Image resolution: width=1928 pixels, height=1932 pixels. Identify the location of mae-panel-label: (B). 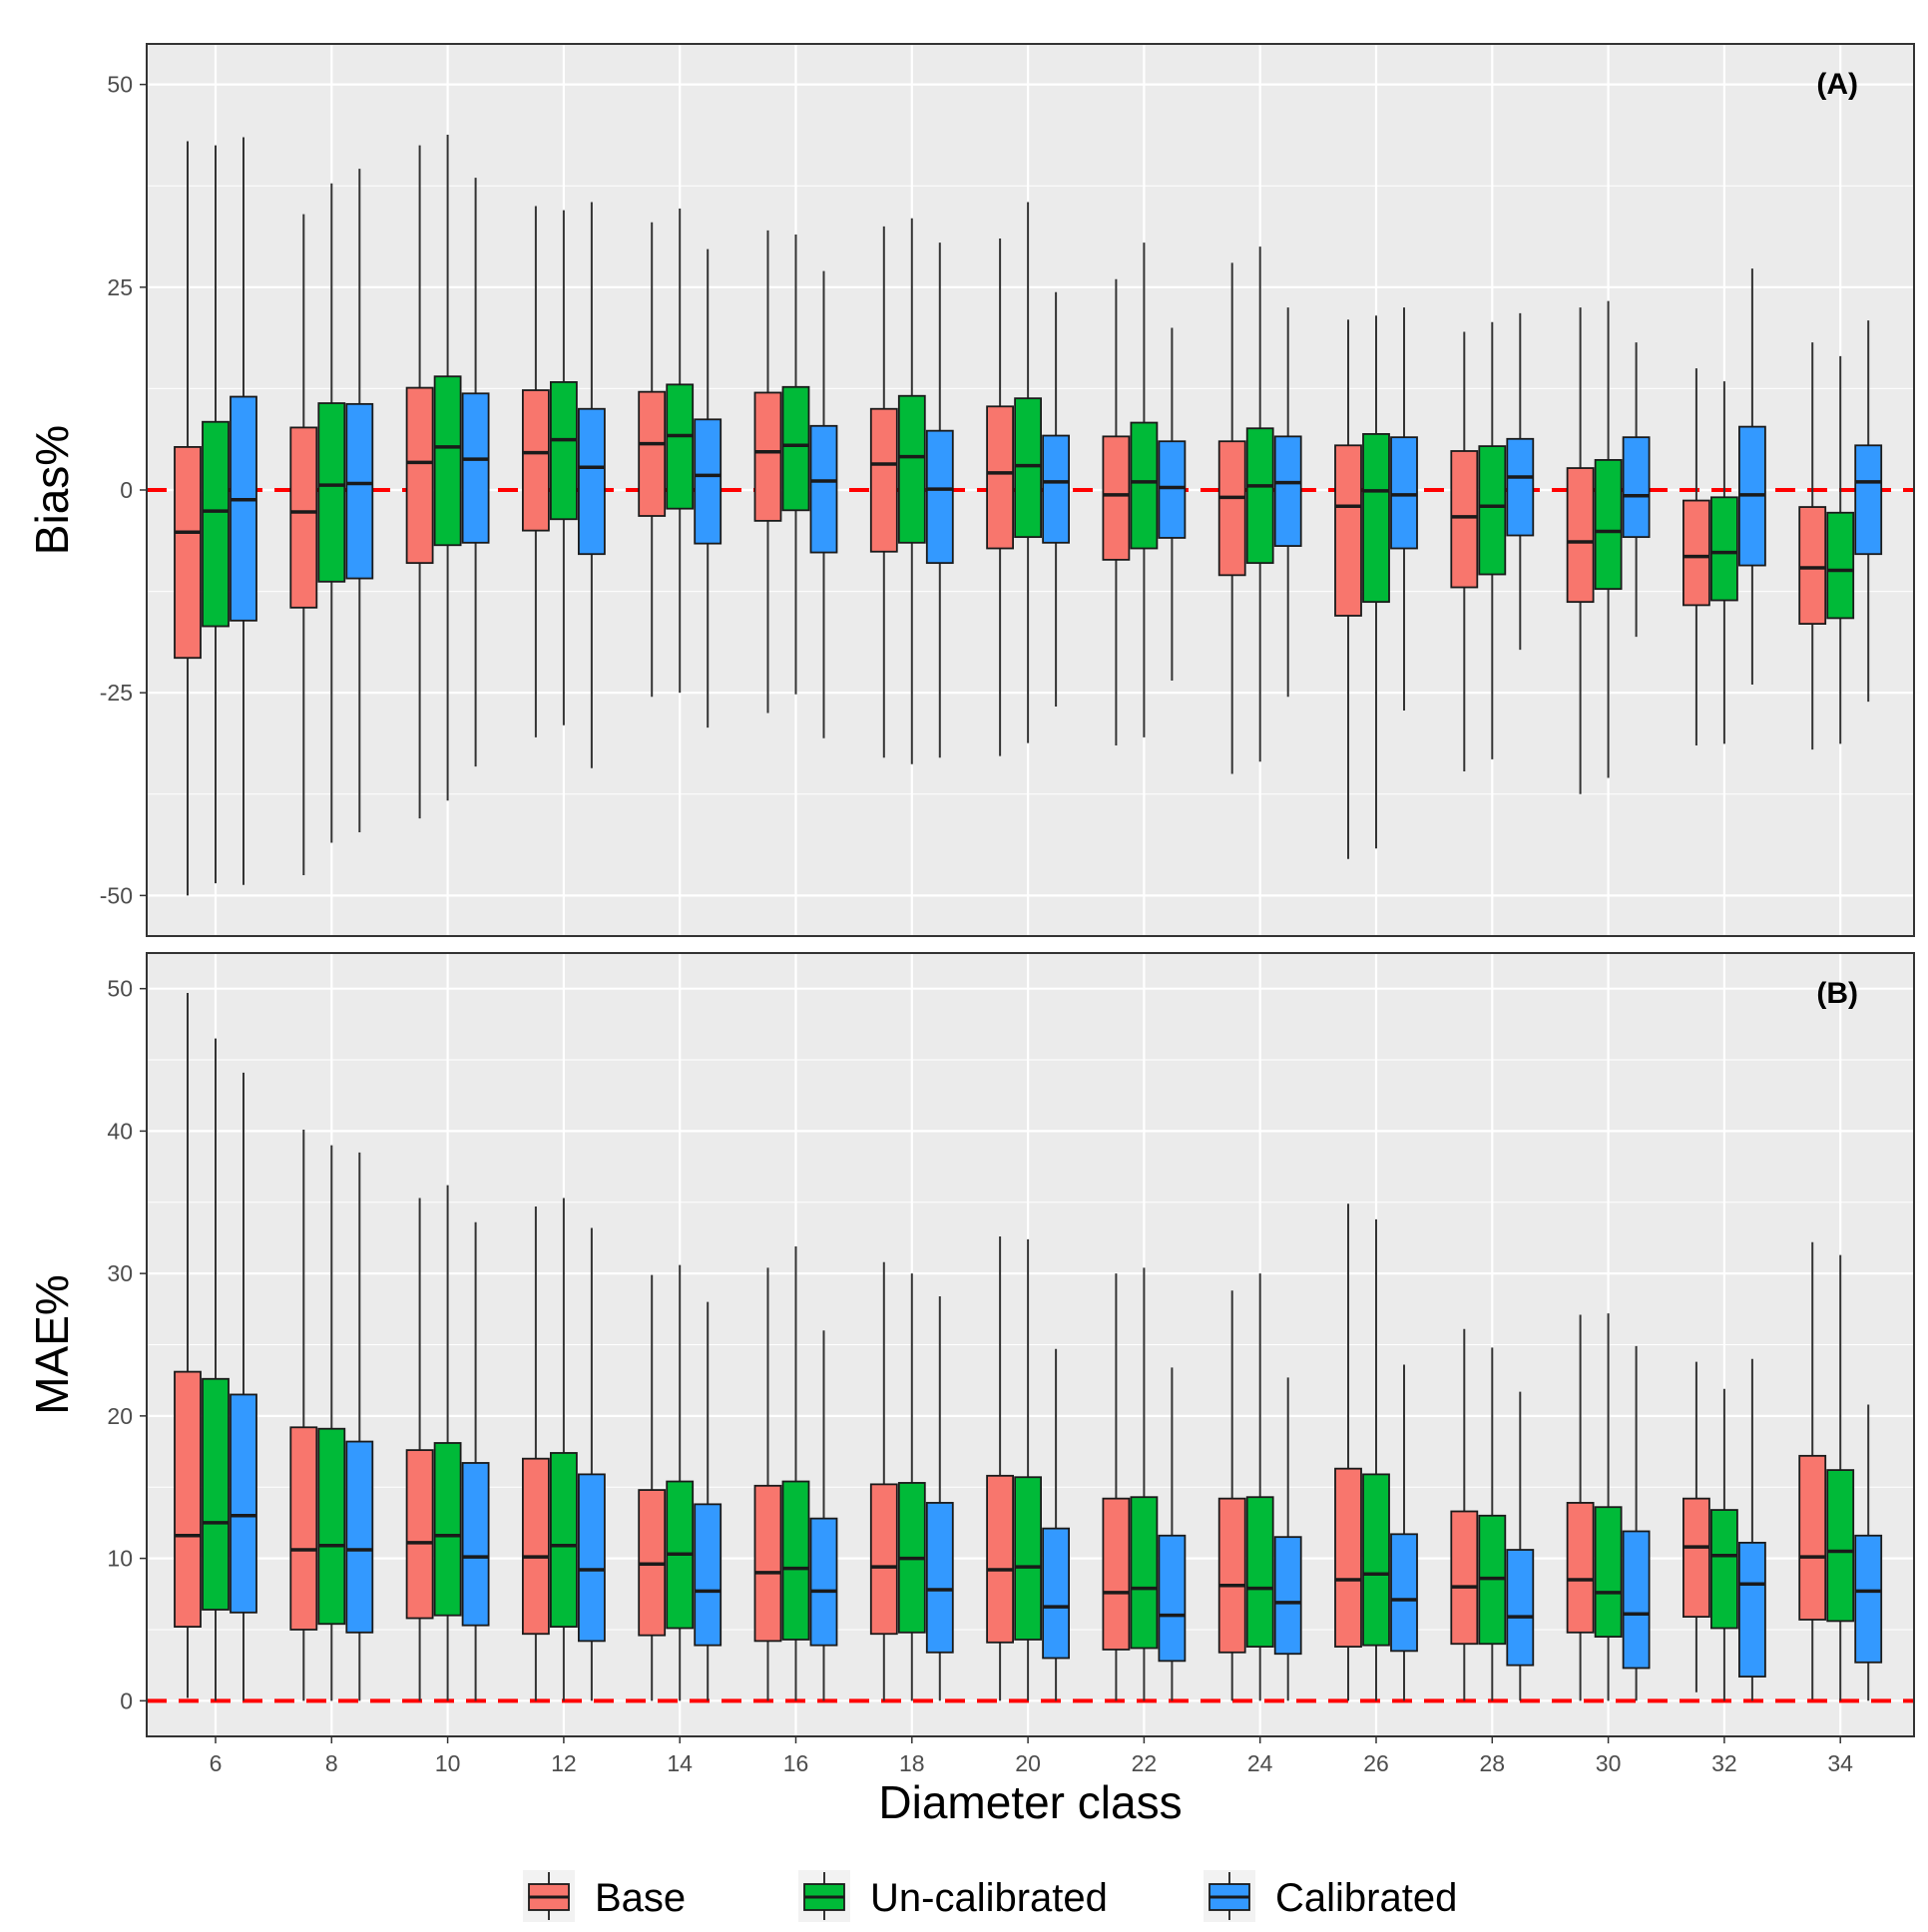
(1837, 993).